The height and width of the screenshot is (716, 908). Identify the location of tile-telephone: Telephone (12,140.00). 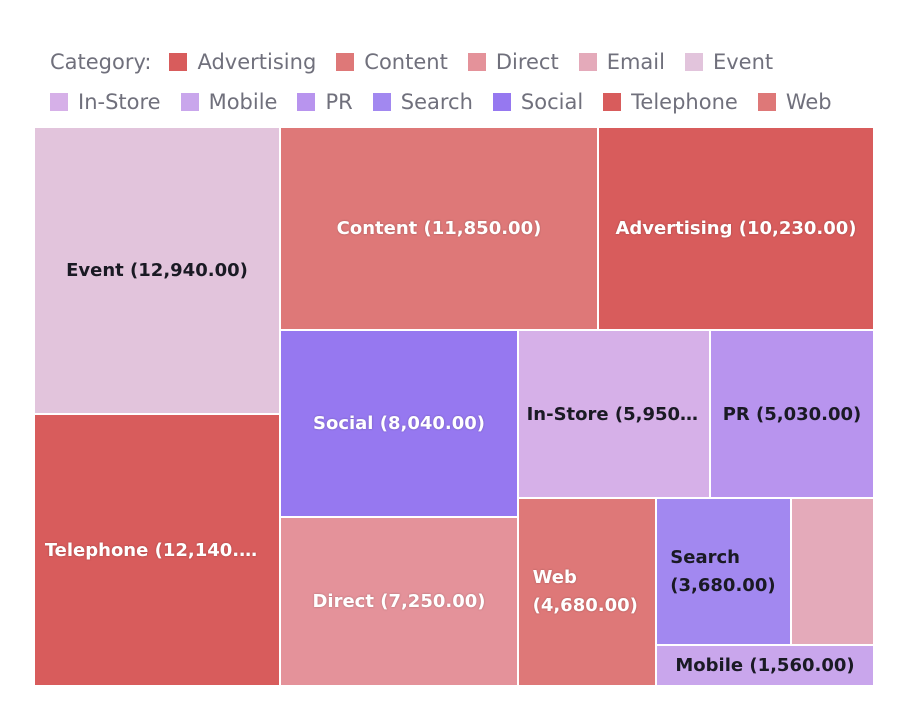
(157, 550).